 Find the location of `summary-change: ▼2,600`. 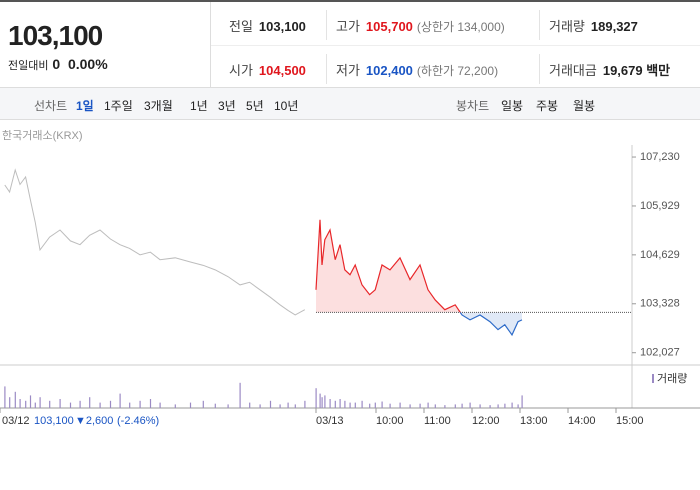

summary-change: ▼2,600 is located at coordinates (94, 421).